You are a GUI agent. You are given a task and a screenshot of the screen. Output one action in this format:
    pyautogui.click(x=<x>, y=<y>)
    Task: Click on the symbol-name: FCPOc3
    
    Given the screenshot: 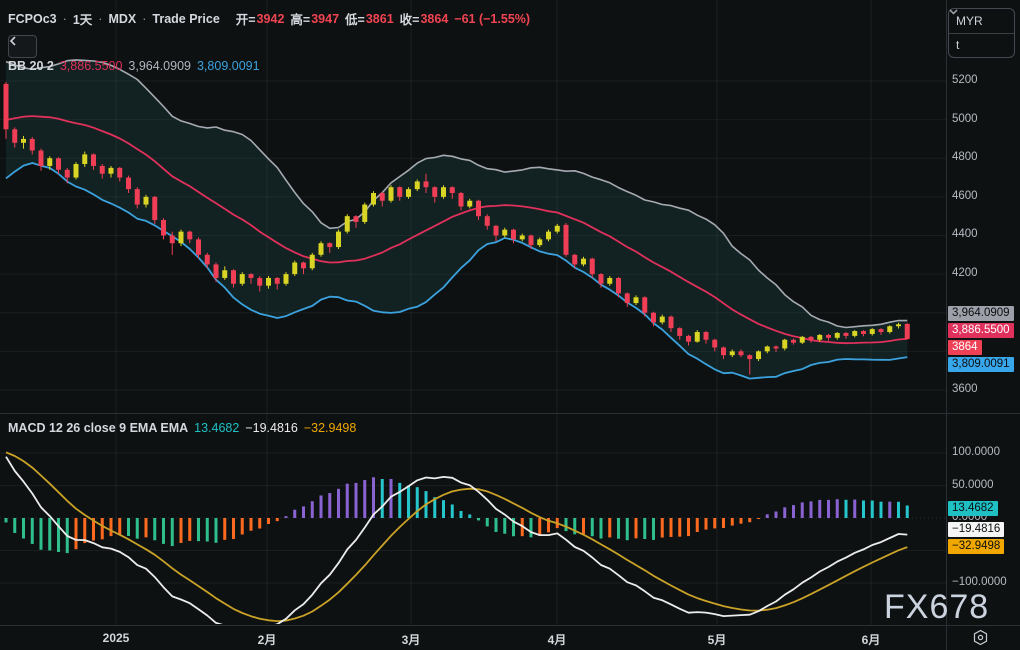 What is the action you would take?
    pyautogui.click(x=32, y=18)
    